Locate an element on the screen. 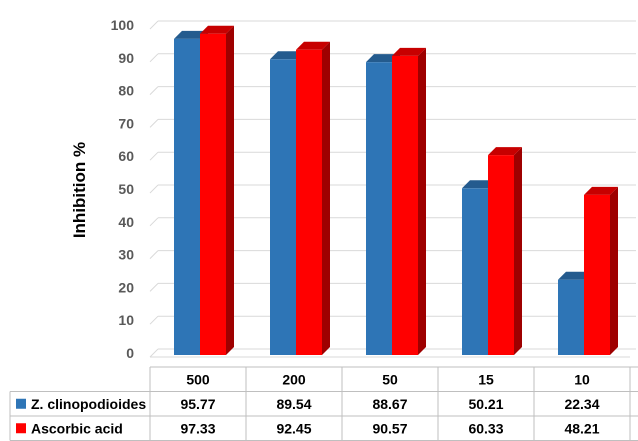 The image size is (638, 441). y-tick-label: 10 is located at coordinates (126, 320).